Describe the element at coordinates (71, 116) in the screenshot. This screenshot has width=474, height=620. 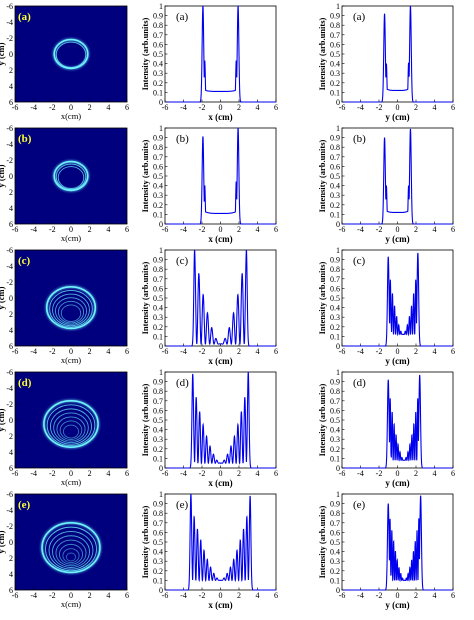
I see `image-xlabel: x(cm)` at that location.